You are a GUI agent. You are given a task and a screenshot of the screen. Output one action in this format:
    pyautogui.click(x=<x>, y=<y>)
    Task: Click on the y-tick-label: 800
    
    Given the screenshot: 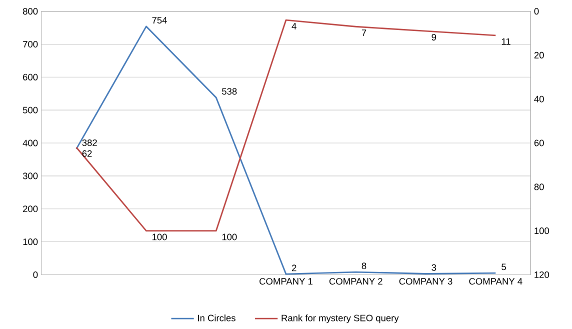 What is the action you would take?
    pyautogui.click(x=30, y=11)
    